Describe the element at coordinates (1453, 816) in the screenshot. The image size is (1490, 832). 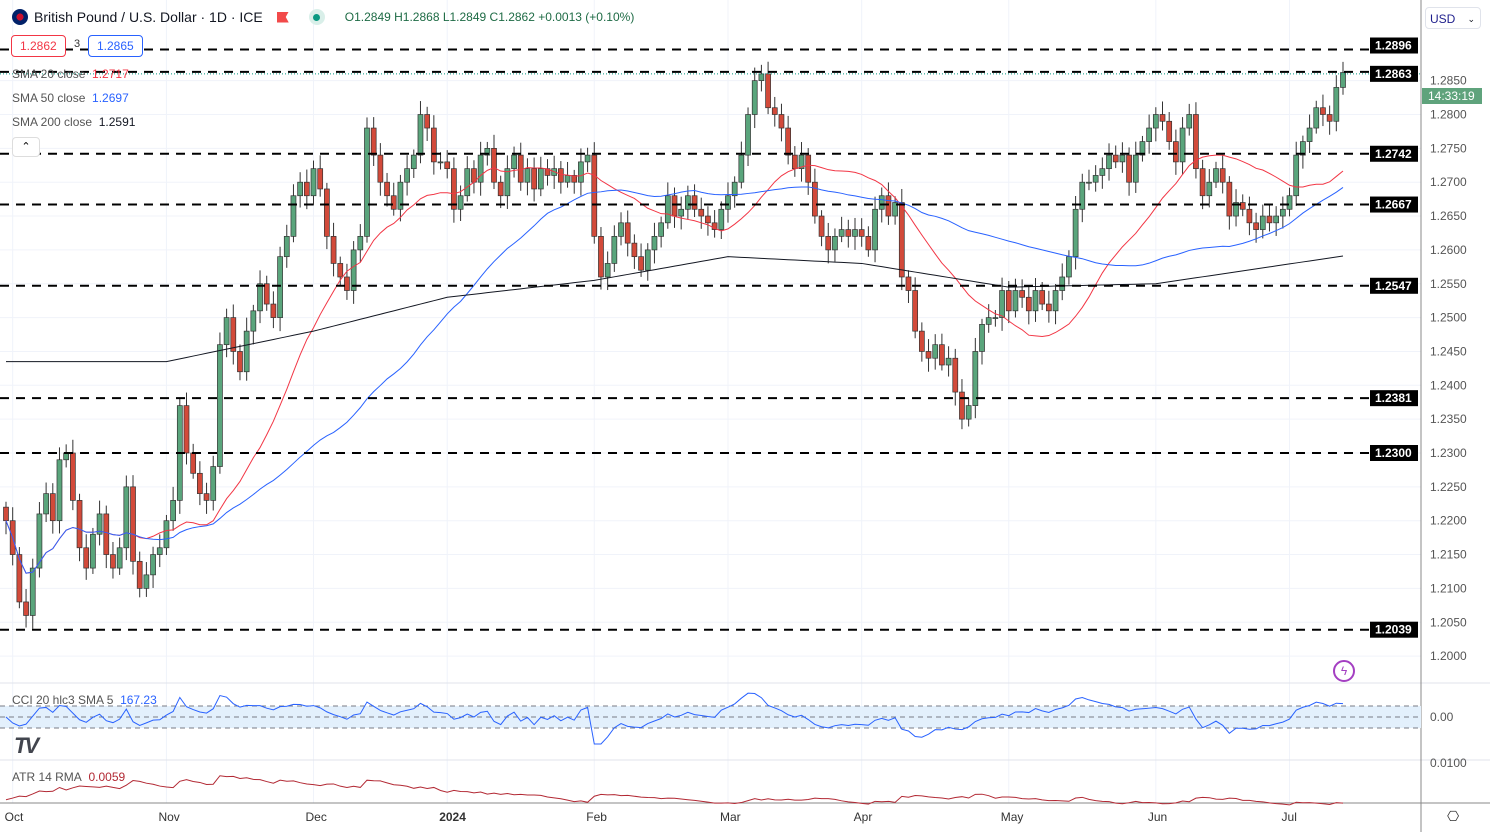
I see `settings-icon: ⎔` at that location.